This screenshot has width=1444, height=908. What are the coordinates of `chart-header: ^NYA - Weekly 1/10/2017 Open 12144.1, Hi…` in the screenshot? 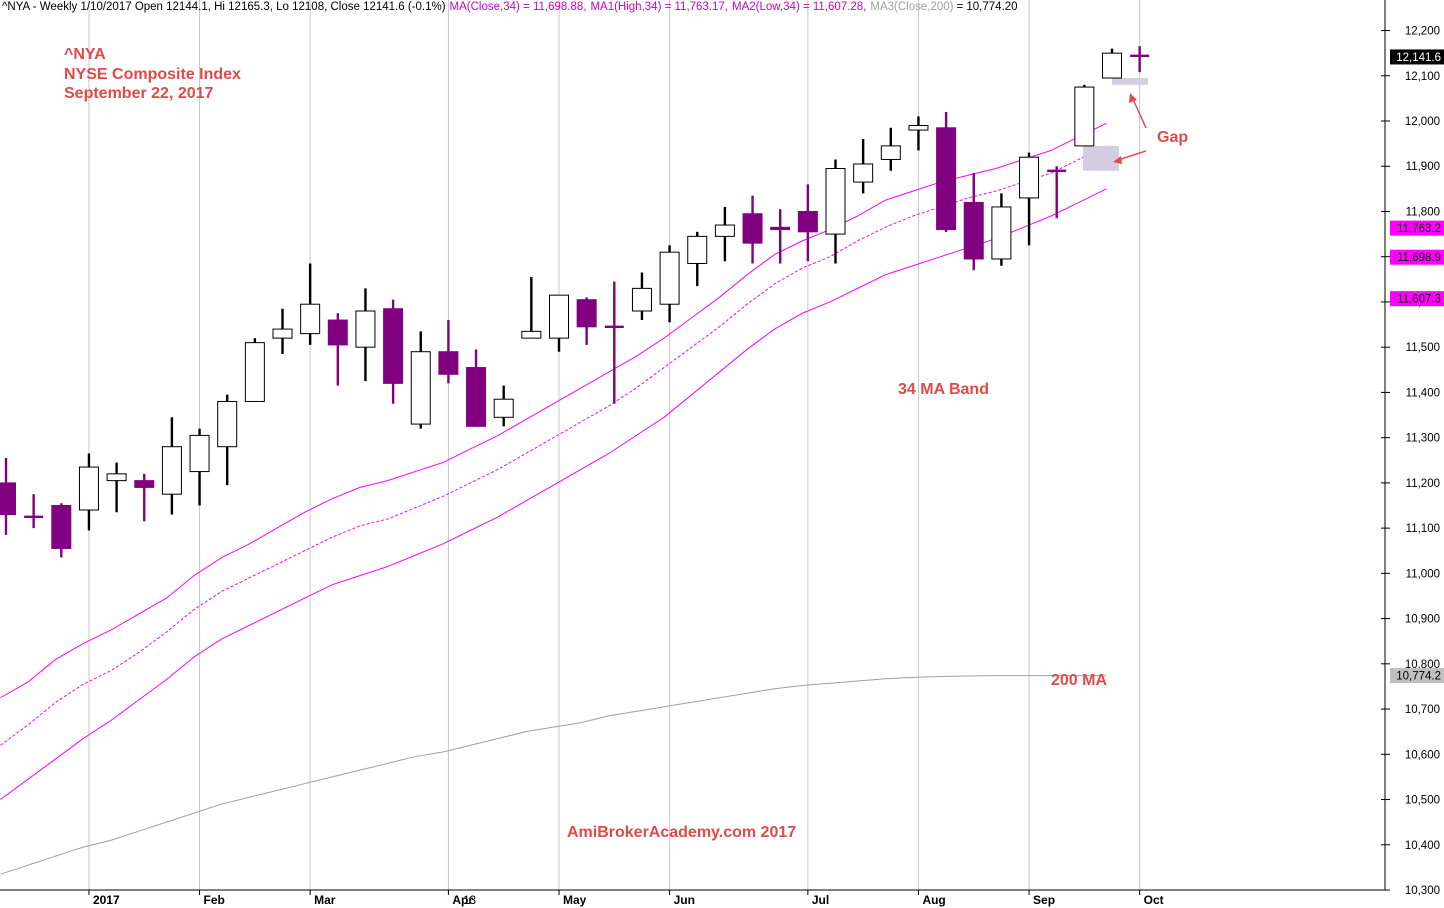 It's located at (512, 7).